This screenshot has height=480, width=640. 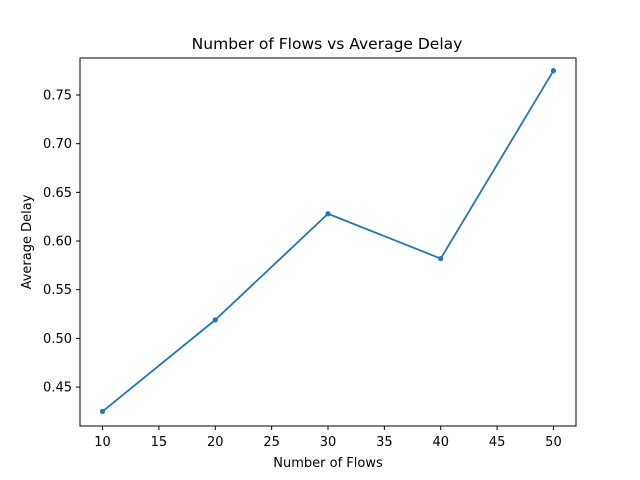 What do you see at coordinates (553, 442) in the screenshot?
I see `x-tick-label: 50` at bounding box center [553, 442].